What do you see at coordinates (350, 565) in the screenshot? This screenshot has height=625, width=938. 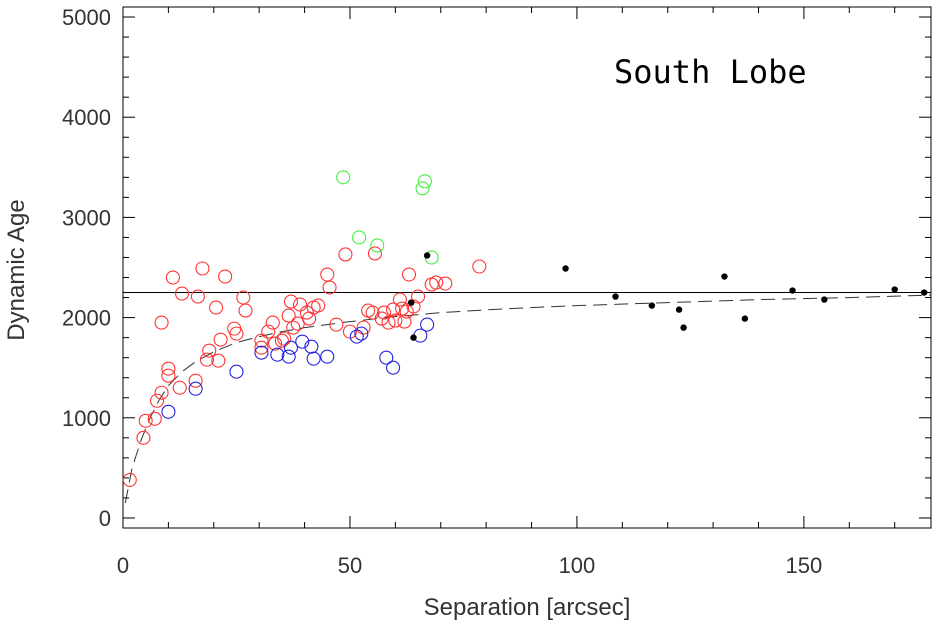 I see `x-tick-label: 50` at bounding box center [350, 565].